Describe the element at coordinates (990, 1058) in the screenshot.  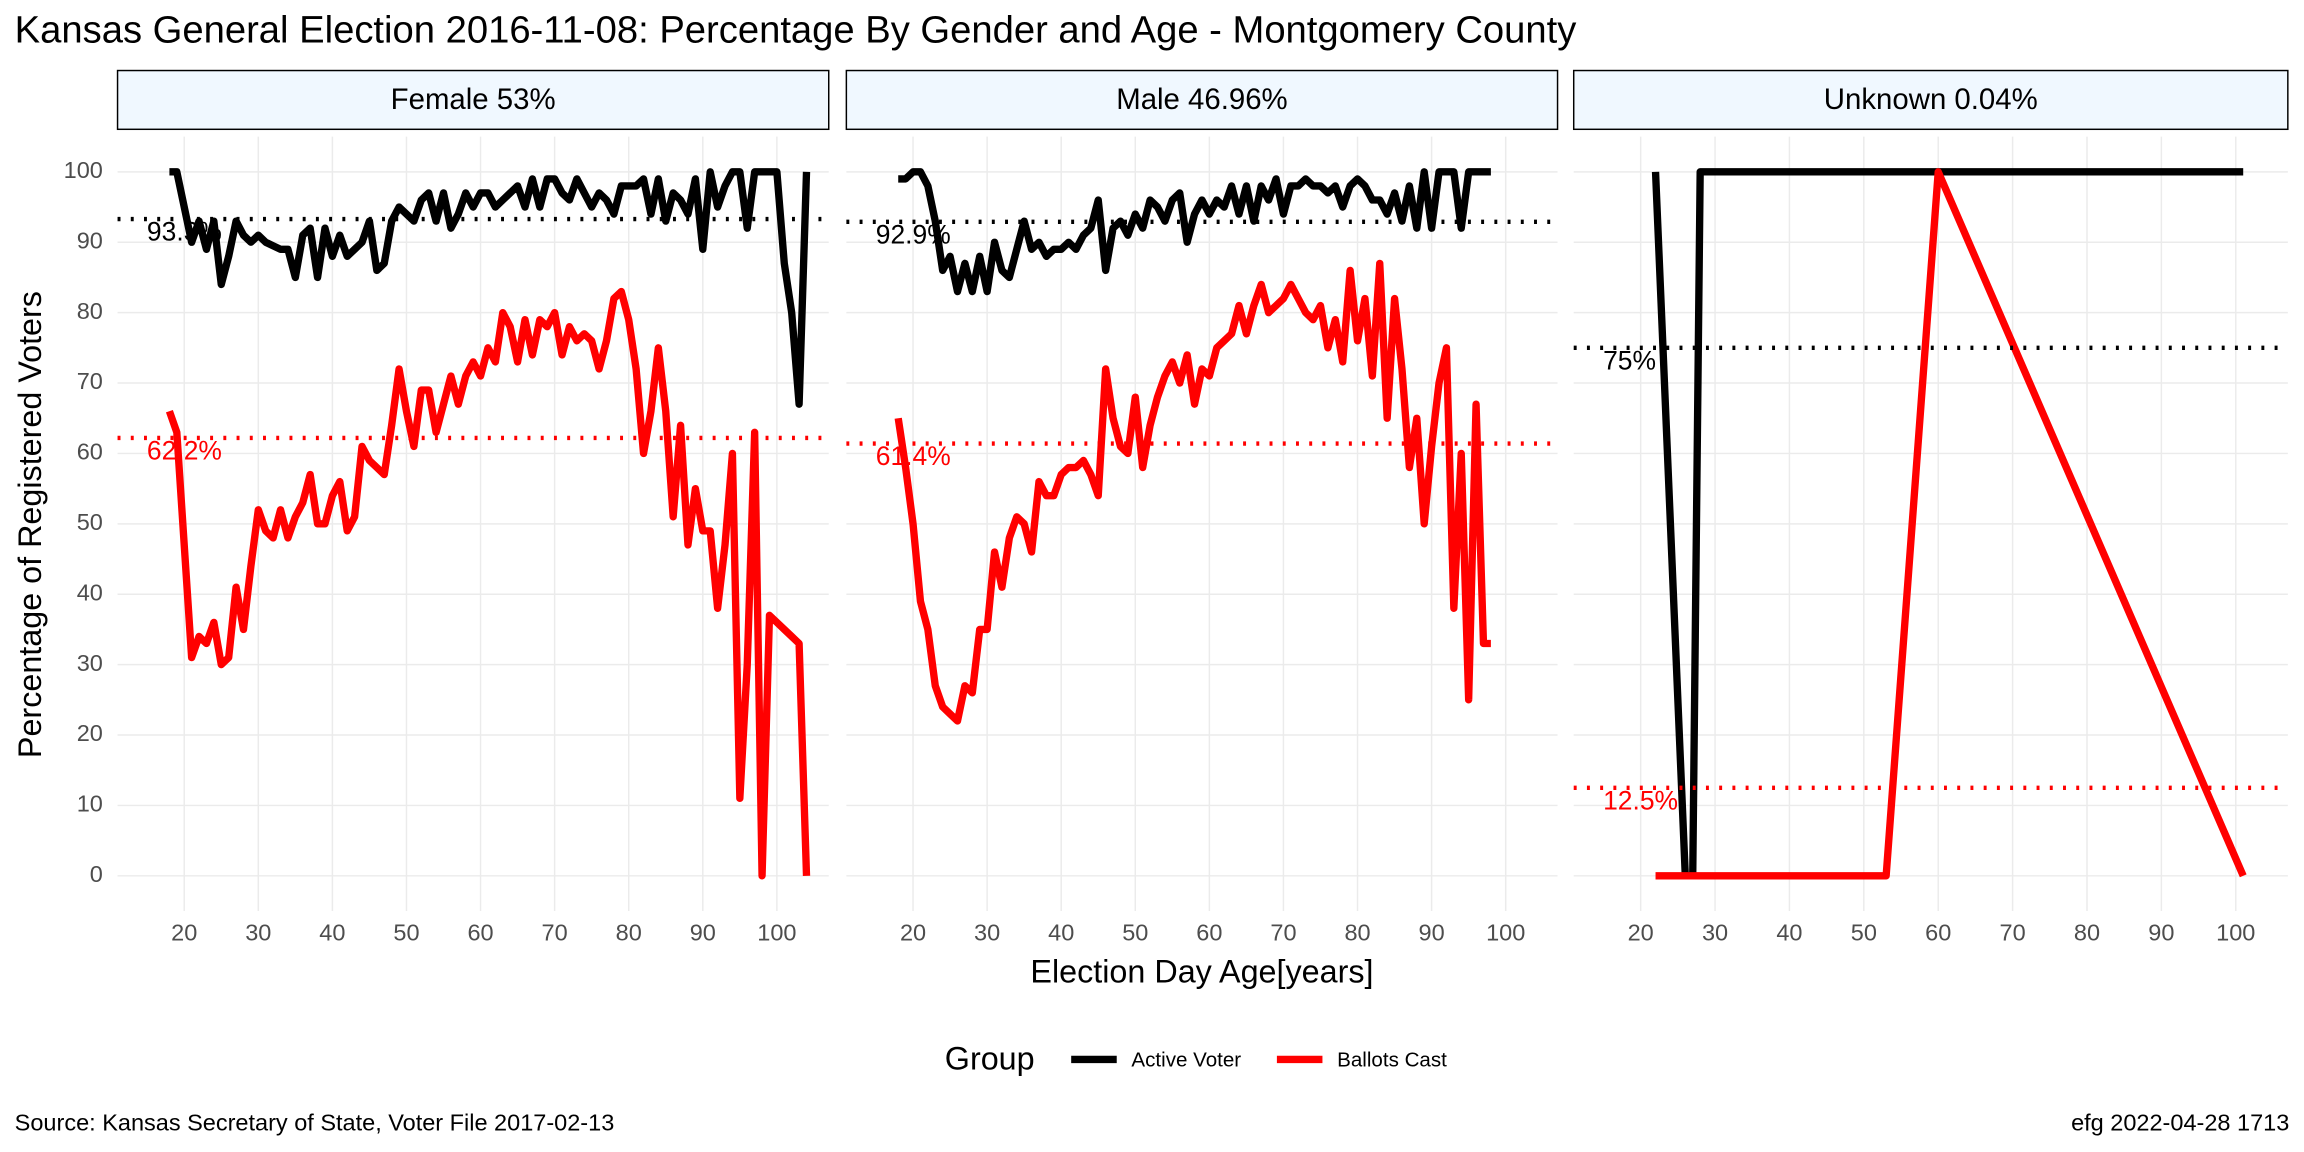
I see `legend-title: Group` at that location.